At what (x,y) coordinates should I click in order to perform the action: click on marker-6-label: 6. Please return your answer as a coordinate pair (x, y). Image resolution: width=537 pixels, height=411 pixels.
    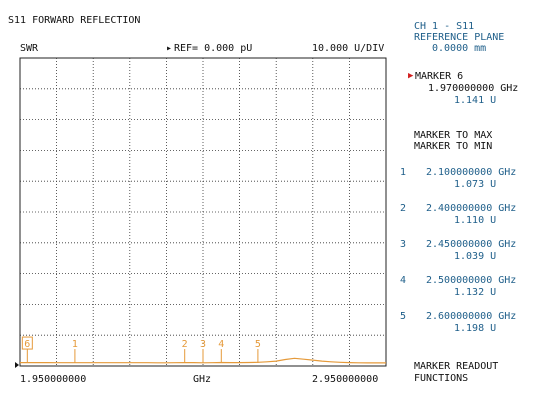
    Looking at the image, I should click on (27, 344).